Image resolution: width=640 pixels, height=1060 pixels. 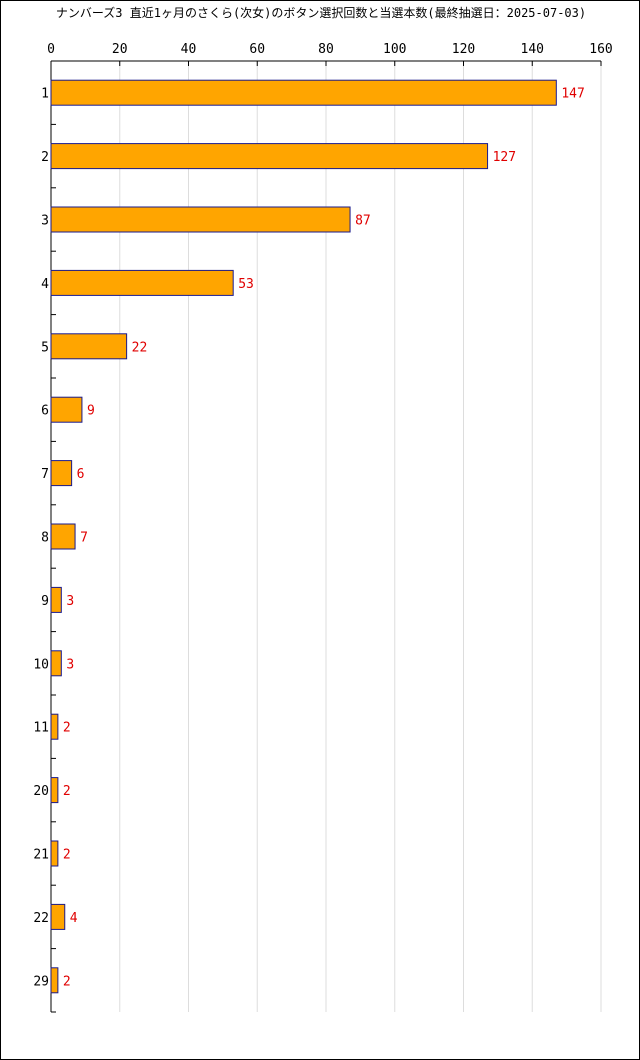 What do you see at coordinates (45, 601) in the screenshot?
I see `y-tick-label: 9` at bounding box center [45, 601].